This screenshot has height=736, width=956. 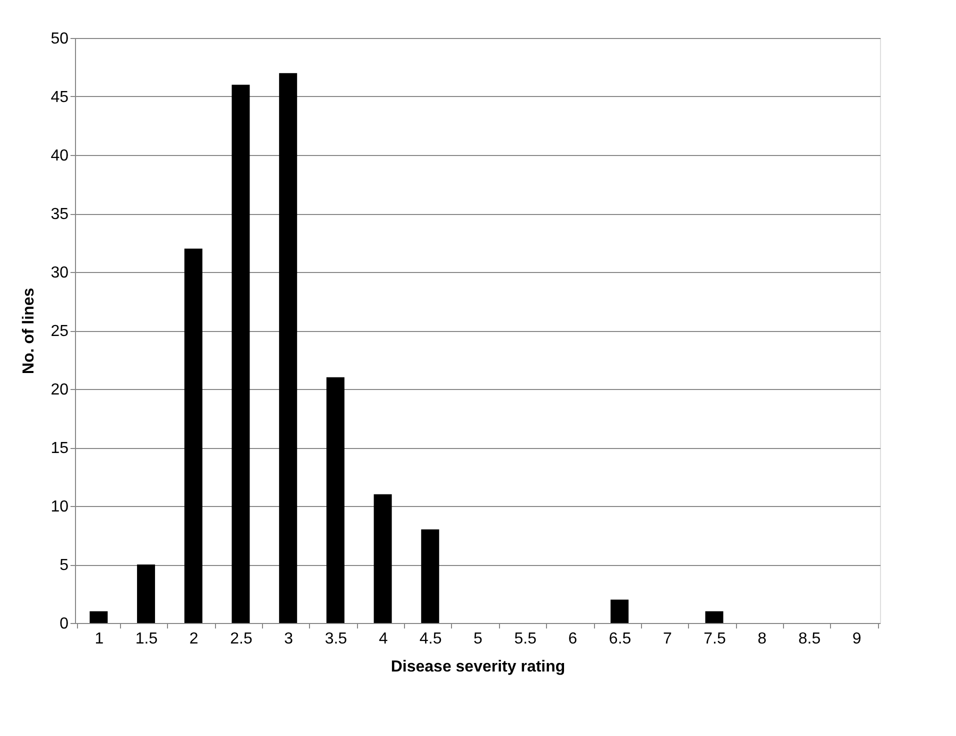 I want to click on x-tick-label: 4, so click(x=383, y=639).